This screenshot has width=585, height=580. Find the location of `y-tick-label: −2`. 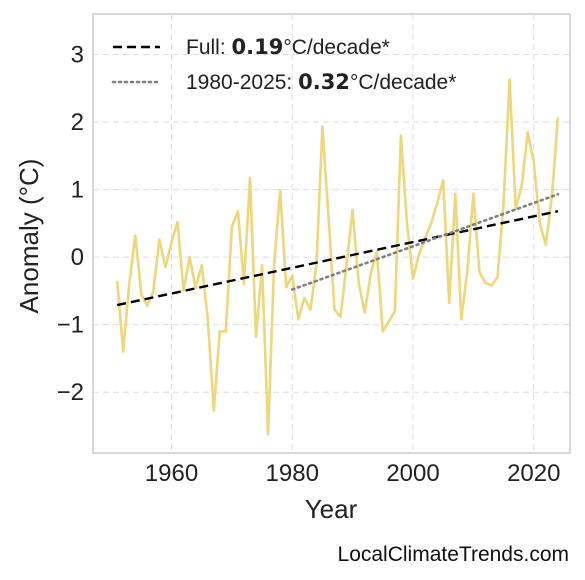

y-tick-label: −2 is located at coordinates (70, 392).